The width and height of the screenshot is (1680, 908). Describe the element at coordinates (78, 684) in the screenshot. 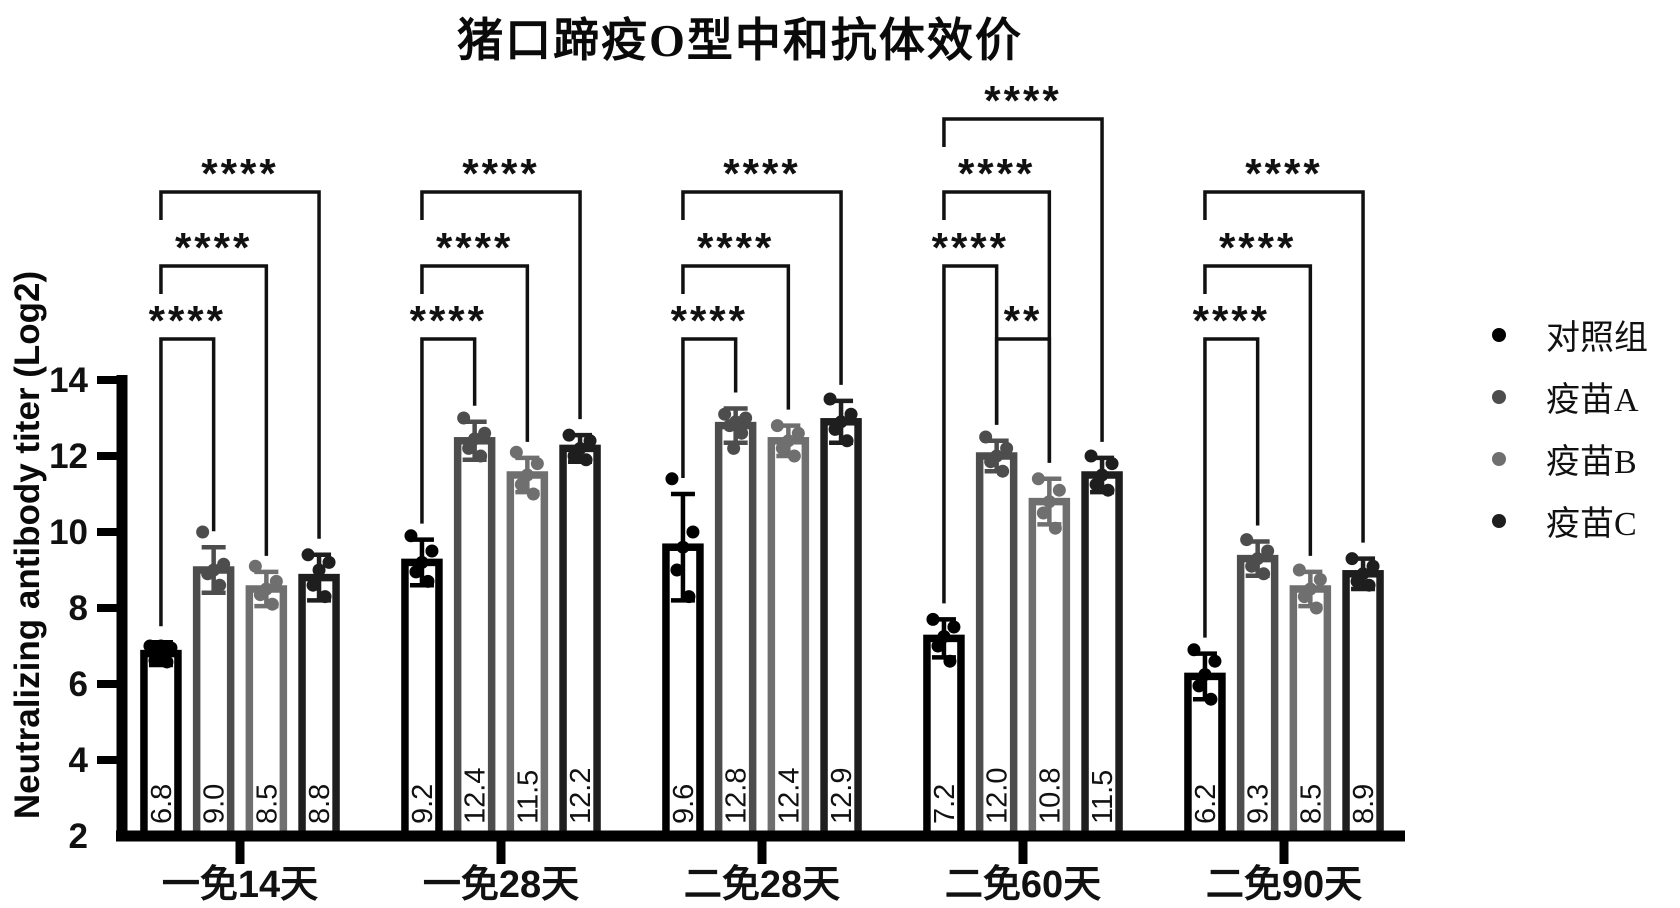

I see `y-tick-label: 6` at that location.